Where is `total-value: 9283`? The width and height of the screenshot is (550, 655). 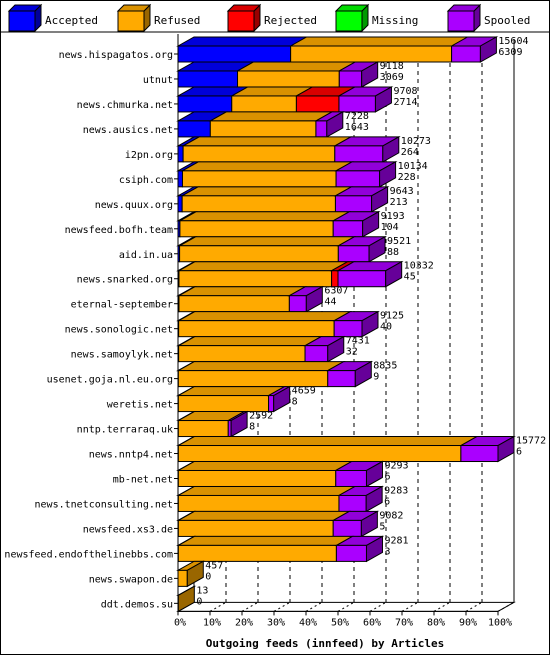
total-value: 9283 is located at coordinates (396, 490).